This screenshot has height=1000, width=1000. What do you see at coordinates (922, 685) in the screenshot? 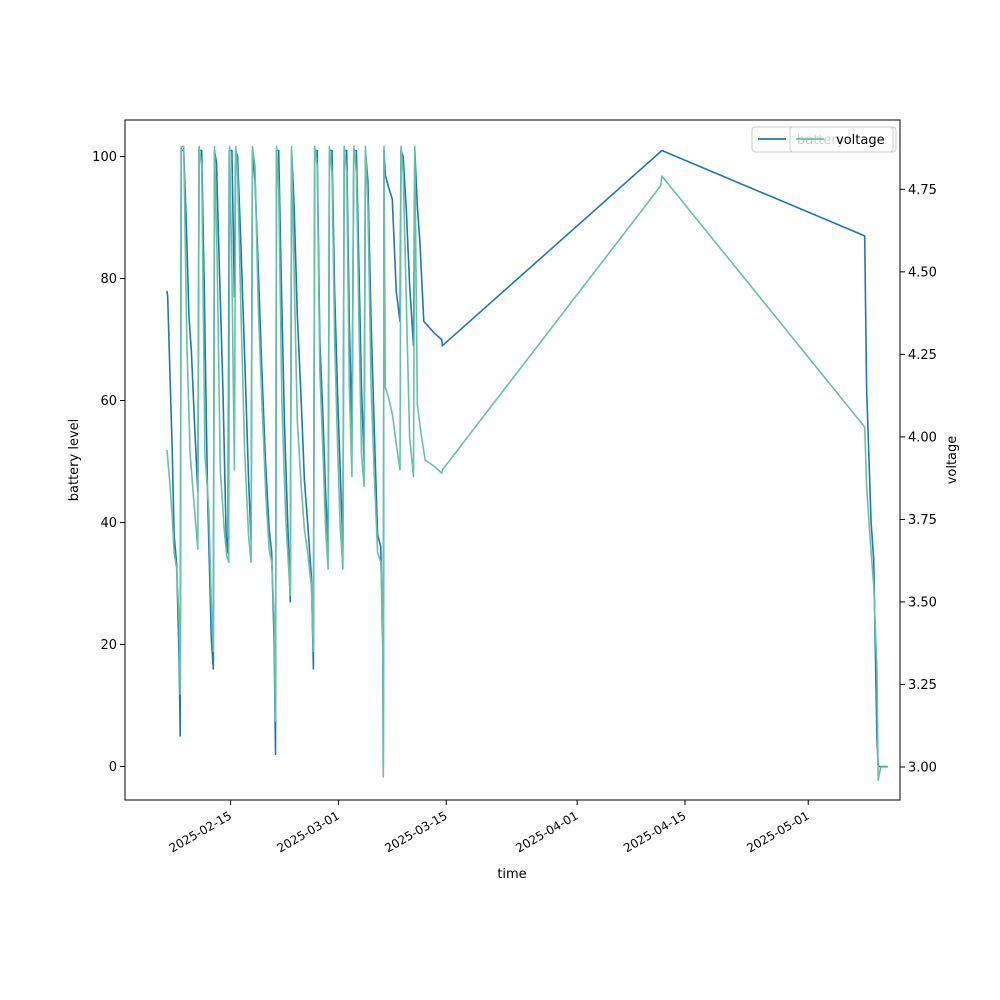
I see `y-right-tick-label: 3.25` at bounding box center [922, 685].